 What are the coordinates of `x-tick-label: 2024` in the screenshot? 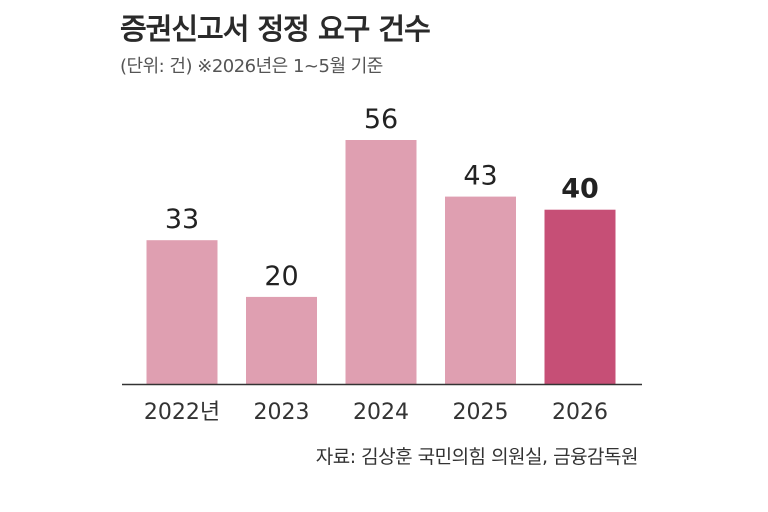 It's located at (381, 412).